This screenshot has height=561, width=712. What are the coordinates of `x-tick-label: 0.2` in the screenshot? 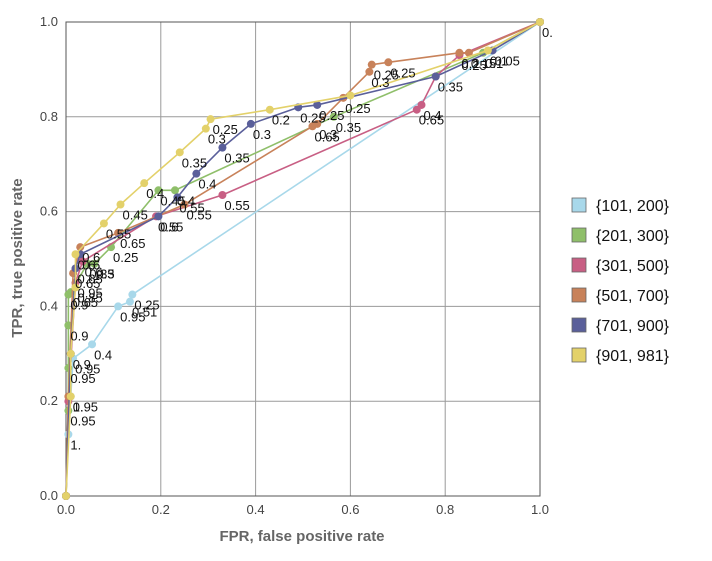 It's located at (161, 509).